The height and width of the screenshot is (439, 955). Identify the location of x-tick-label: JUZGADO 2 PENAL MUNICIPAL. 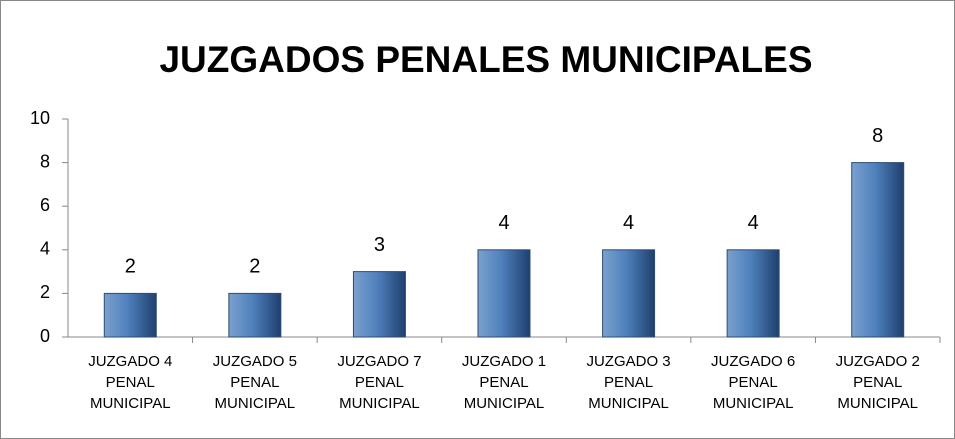
(877, 382).